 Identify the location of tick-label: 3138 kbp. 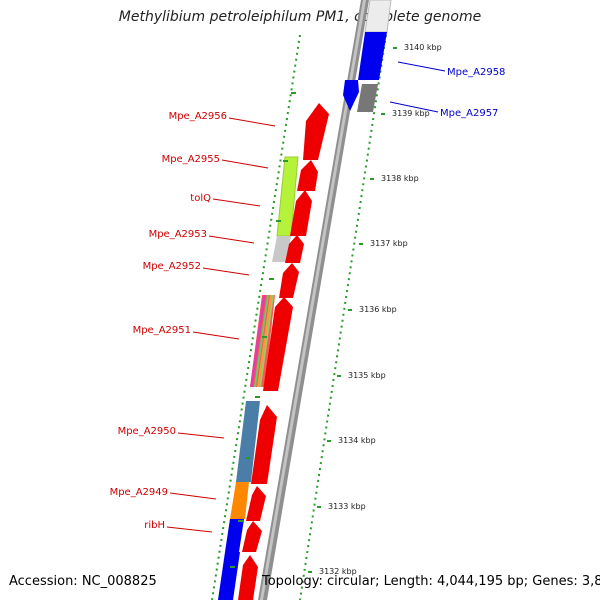
(400, 178).